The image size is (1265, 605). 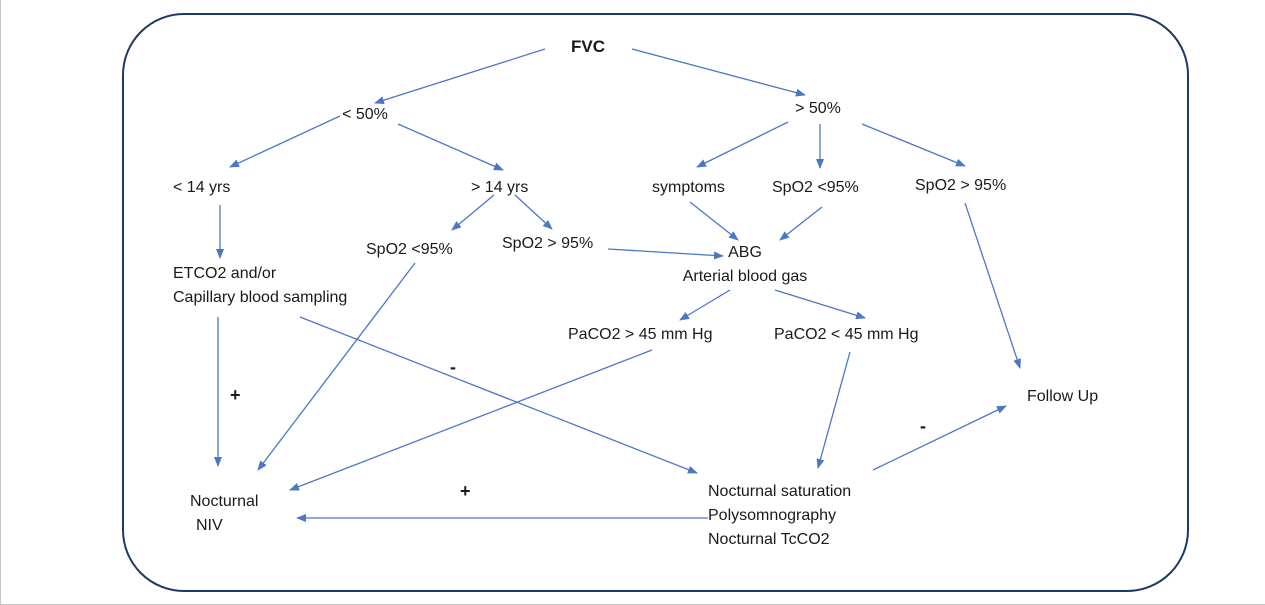 What do you see at coordinates (688, 187) in the screenshot?
I see `node-symptoms: symptoms` at bounding box center [688, 187].